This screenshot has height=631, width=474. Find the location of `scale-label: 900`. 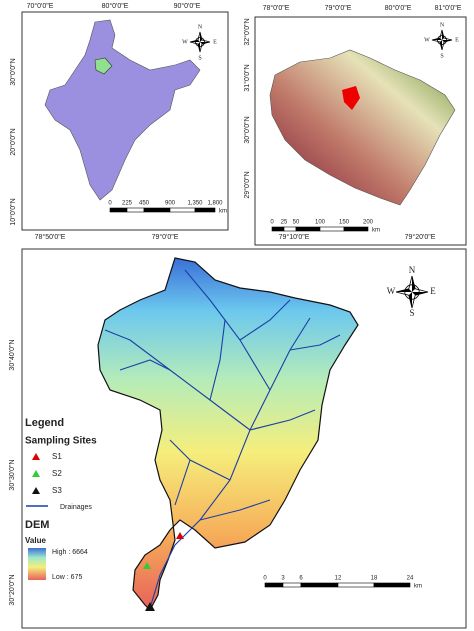

scale-label: 900 is located at coordinates (170, 204).